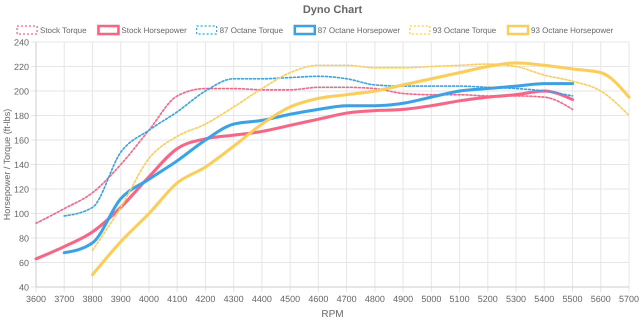 This screenshot has height=320, width=640. What do you see at coordinates (346, 299) in the screenshot?
I see `x-tick-label: 4700` at bounding box center [346, 299].